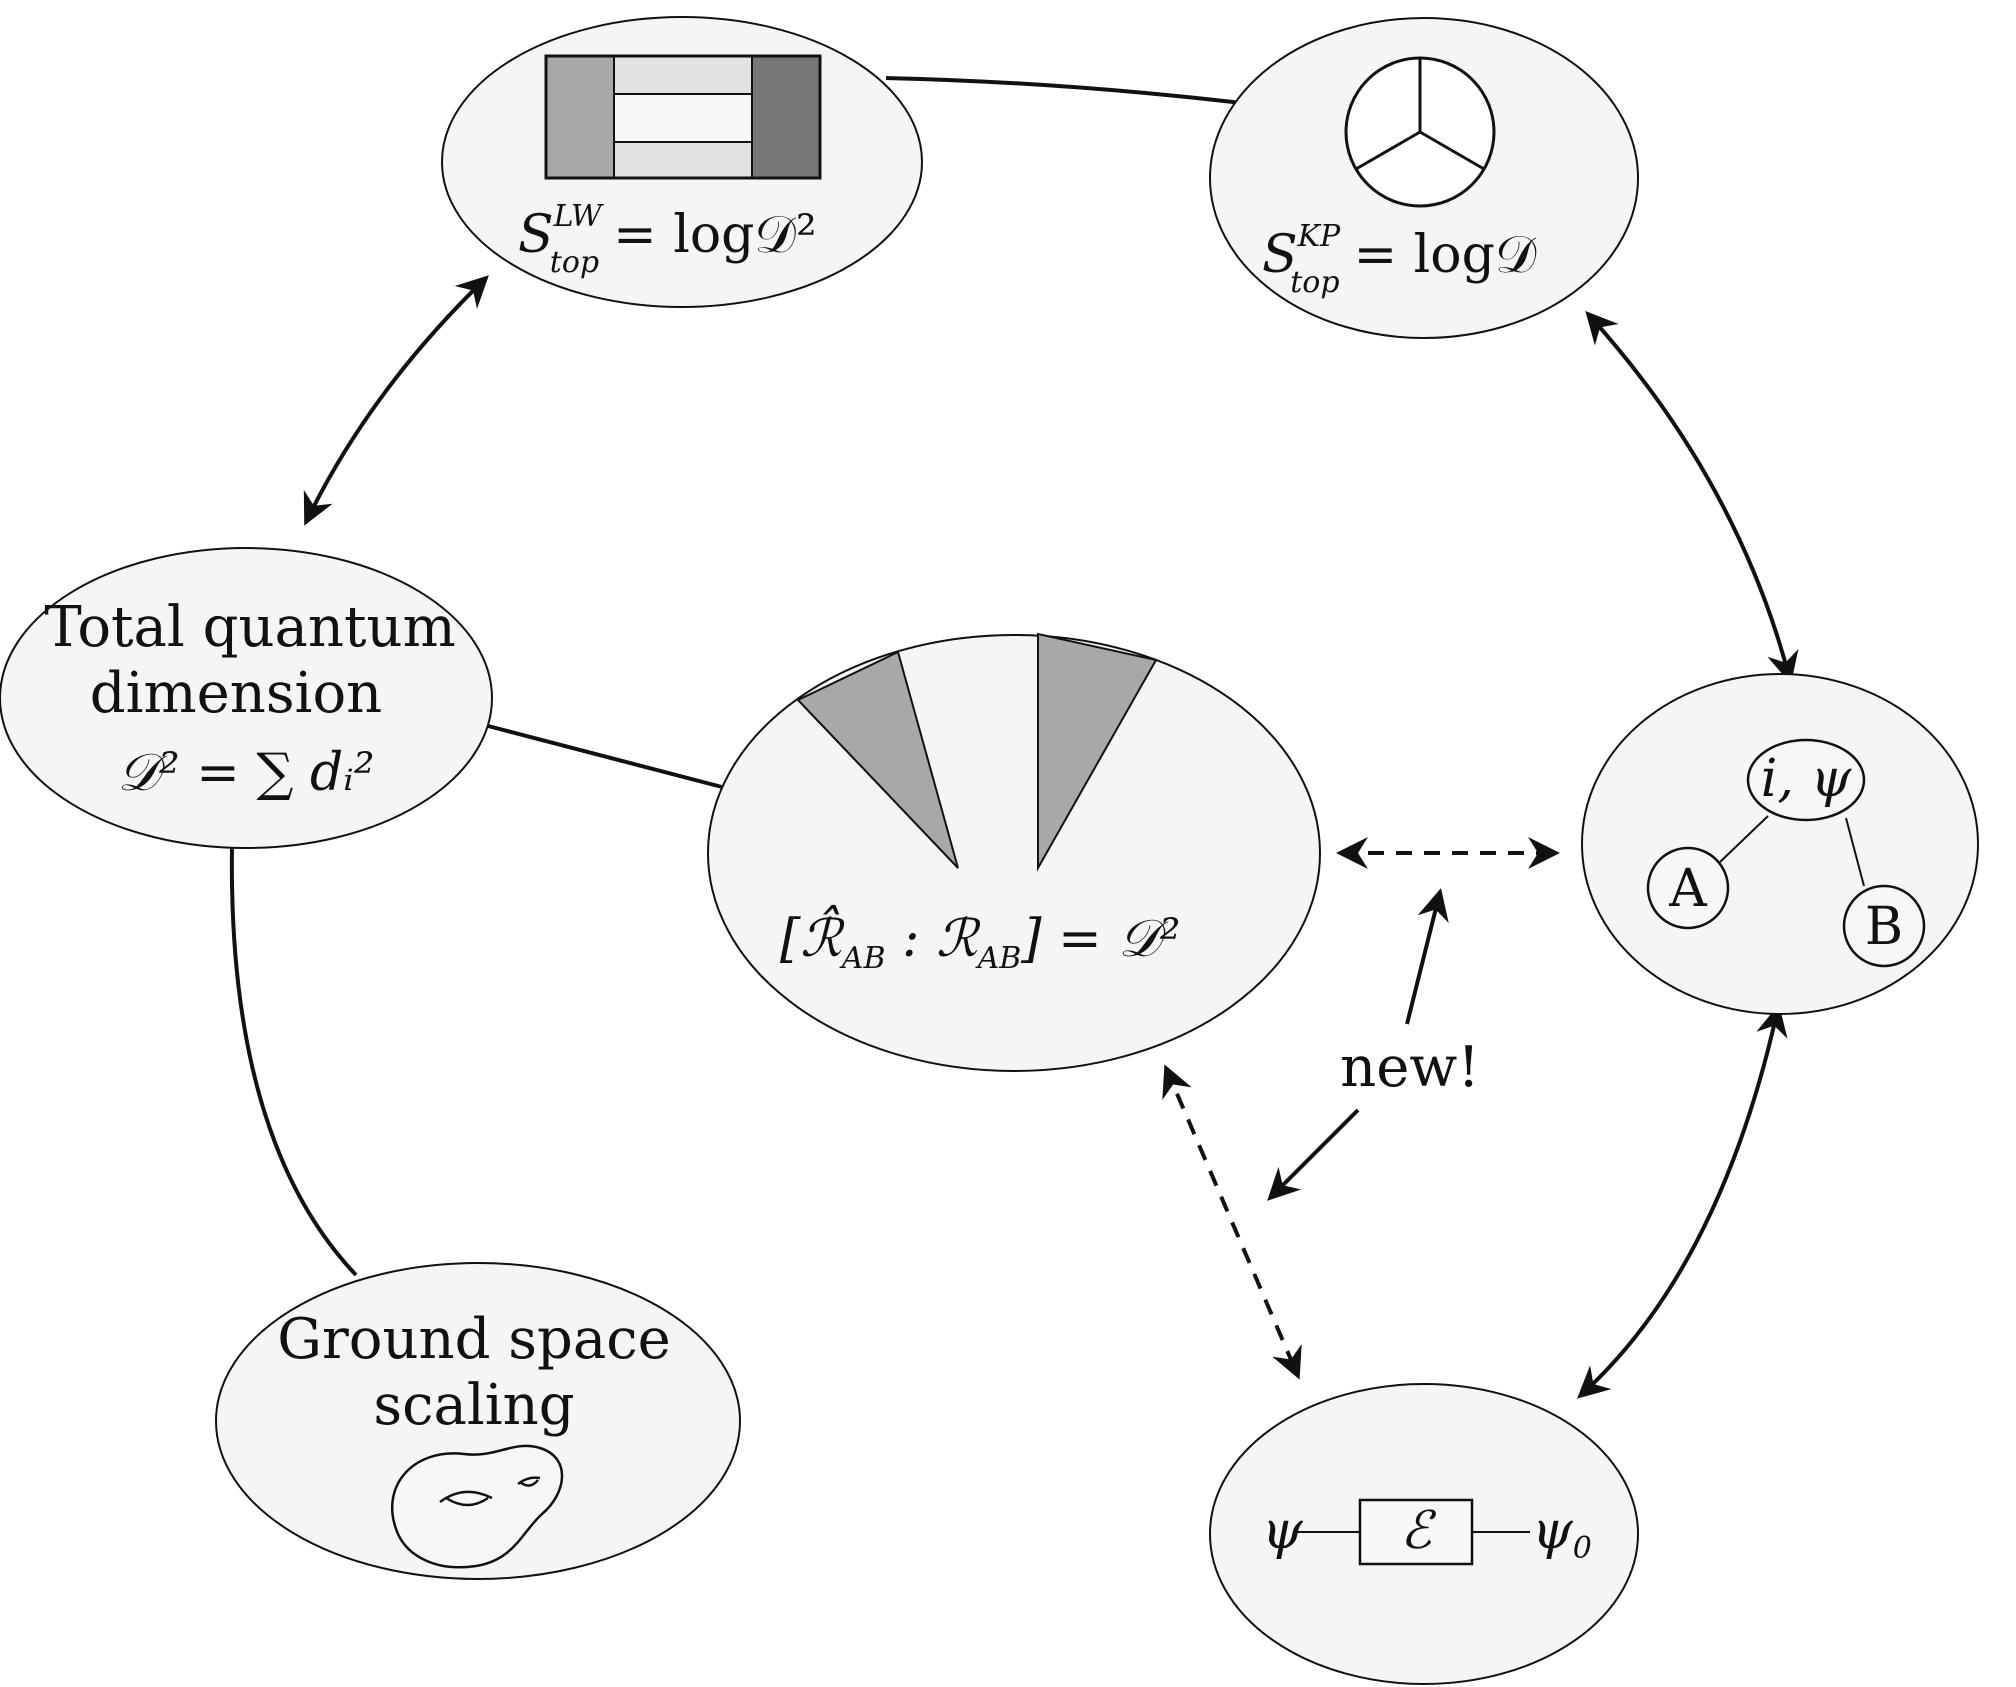  What do you see at coordinates (1423, 958) in the screenshot?
I see `new-arrow-up` at bounding box center [1423, 958].